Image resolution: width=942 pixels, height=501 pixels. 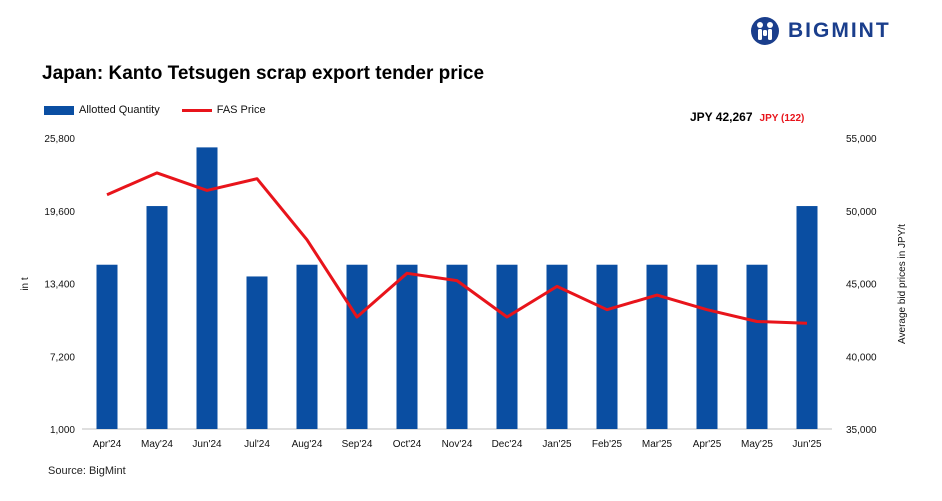 I want to click on legend-bar-swatch, so click(x=59, y=110).